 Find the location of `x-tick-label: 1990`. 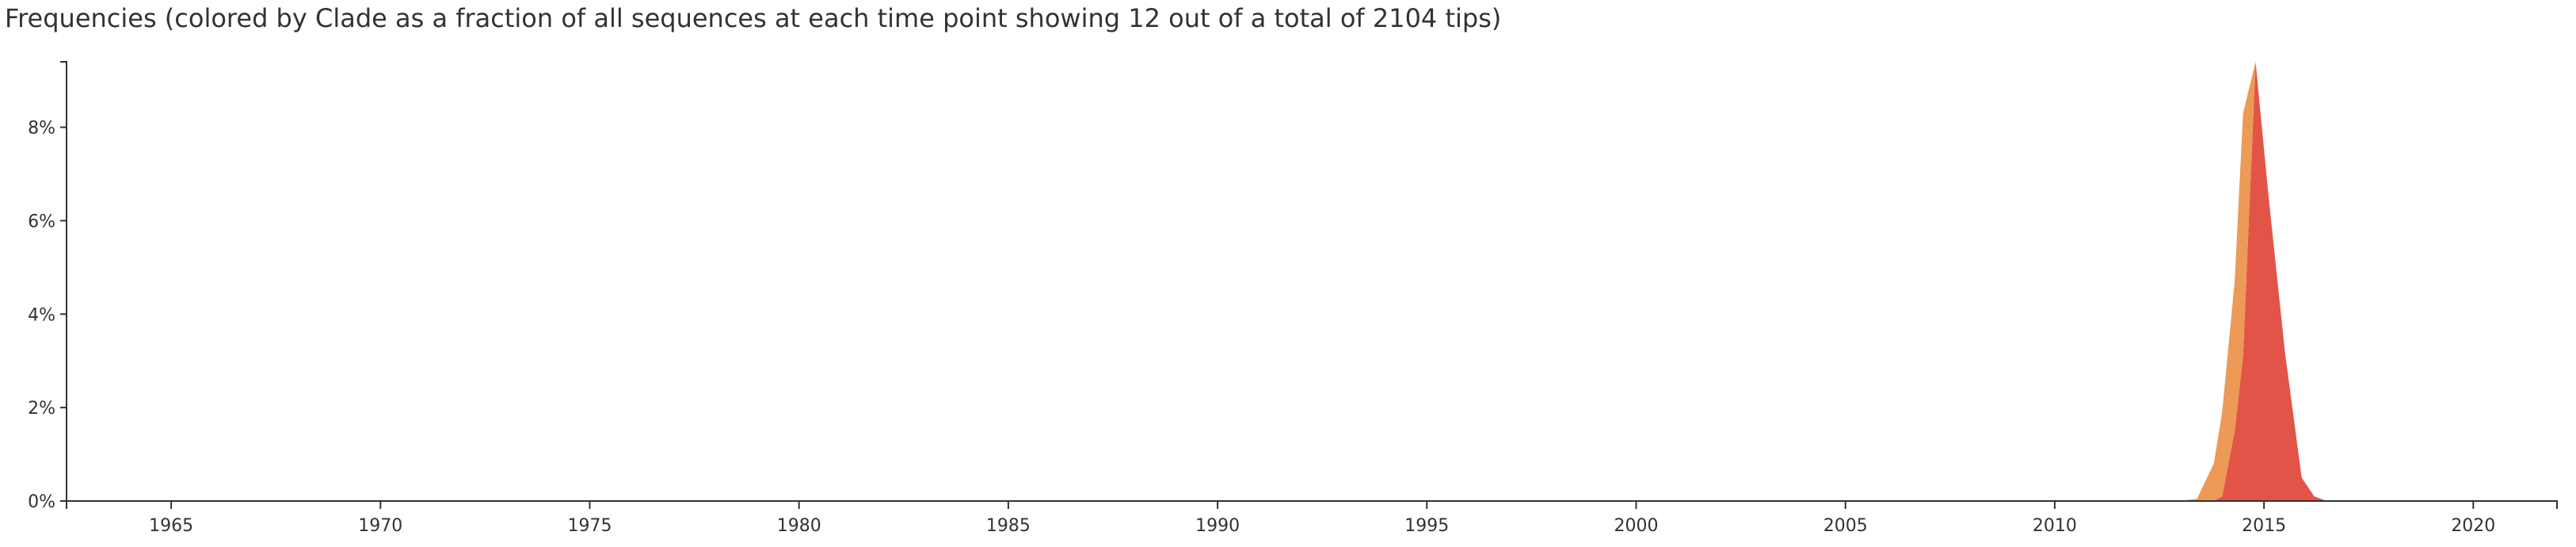

x-tick-label: 1990 is located at coordinates (1218, 526).